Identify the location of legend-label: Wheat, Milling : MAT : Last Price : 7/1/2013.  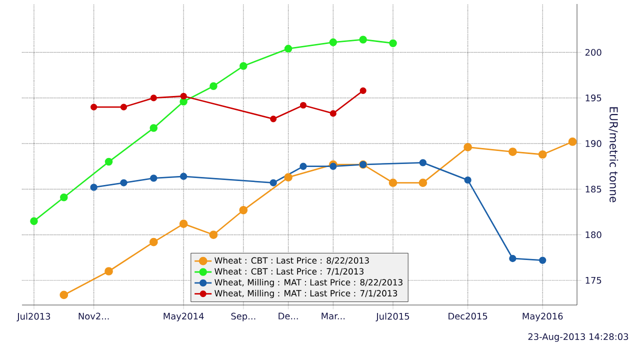
(306, 294).